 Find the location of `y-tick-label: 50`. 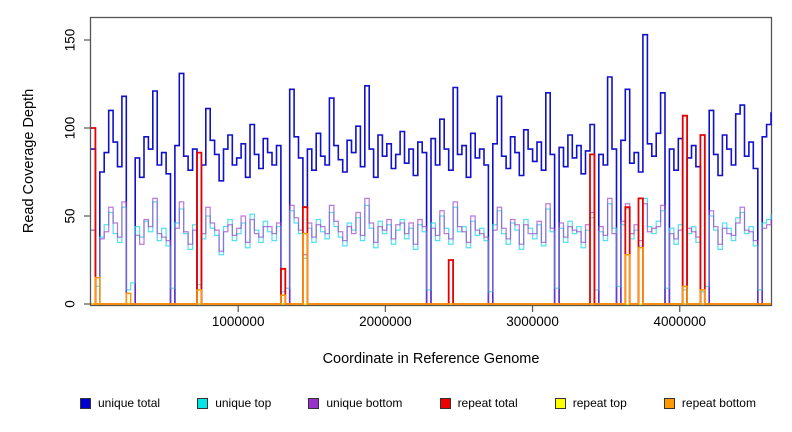

y-tick-label: 50 is located at coordinates (70, 216).